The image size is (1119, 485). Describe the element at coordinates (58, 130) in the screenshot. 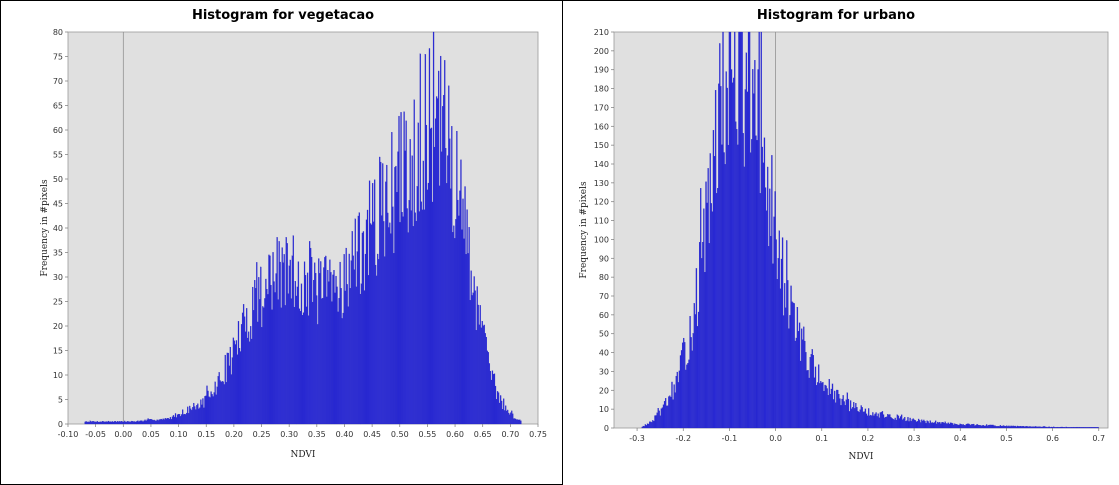

I see `y-tick-label: 60` at that location.